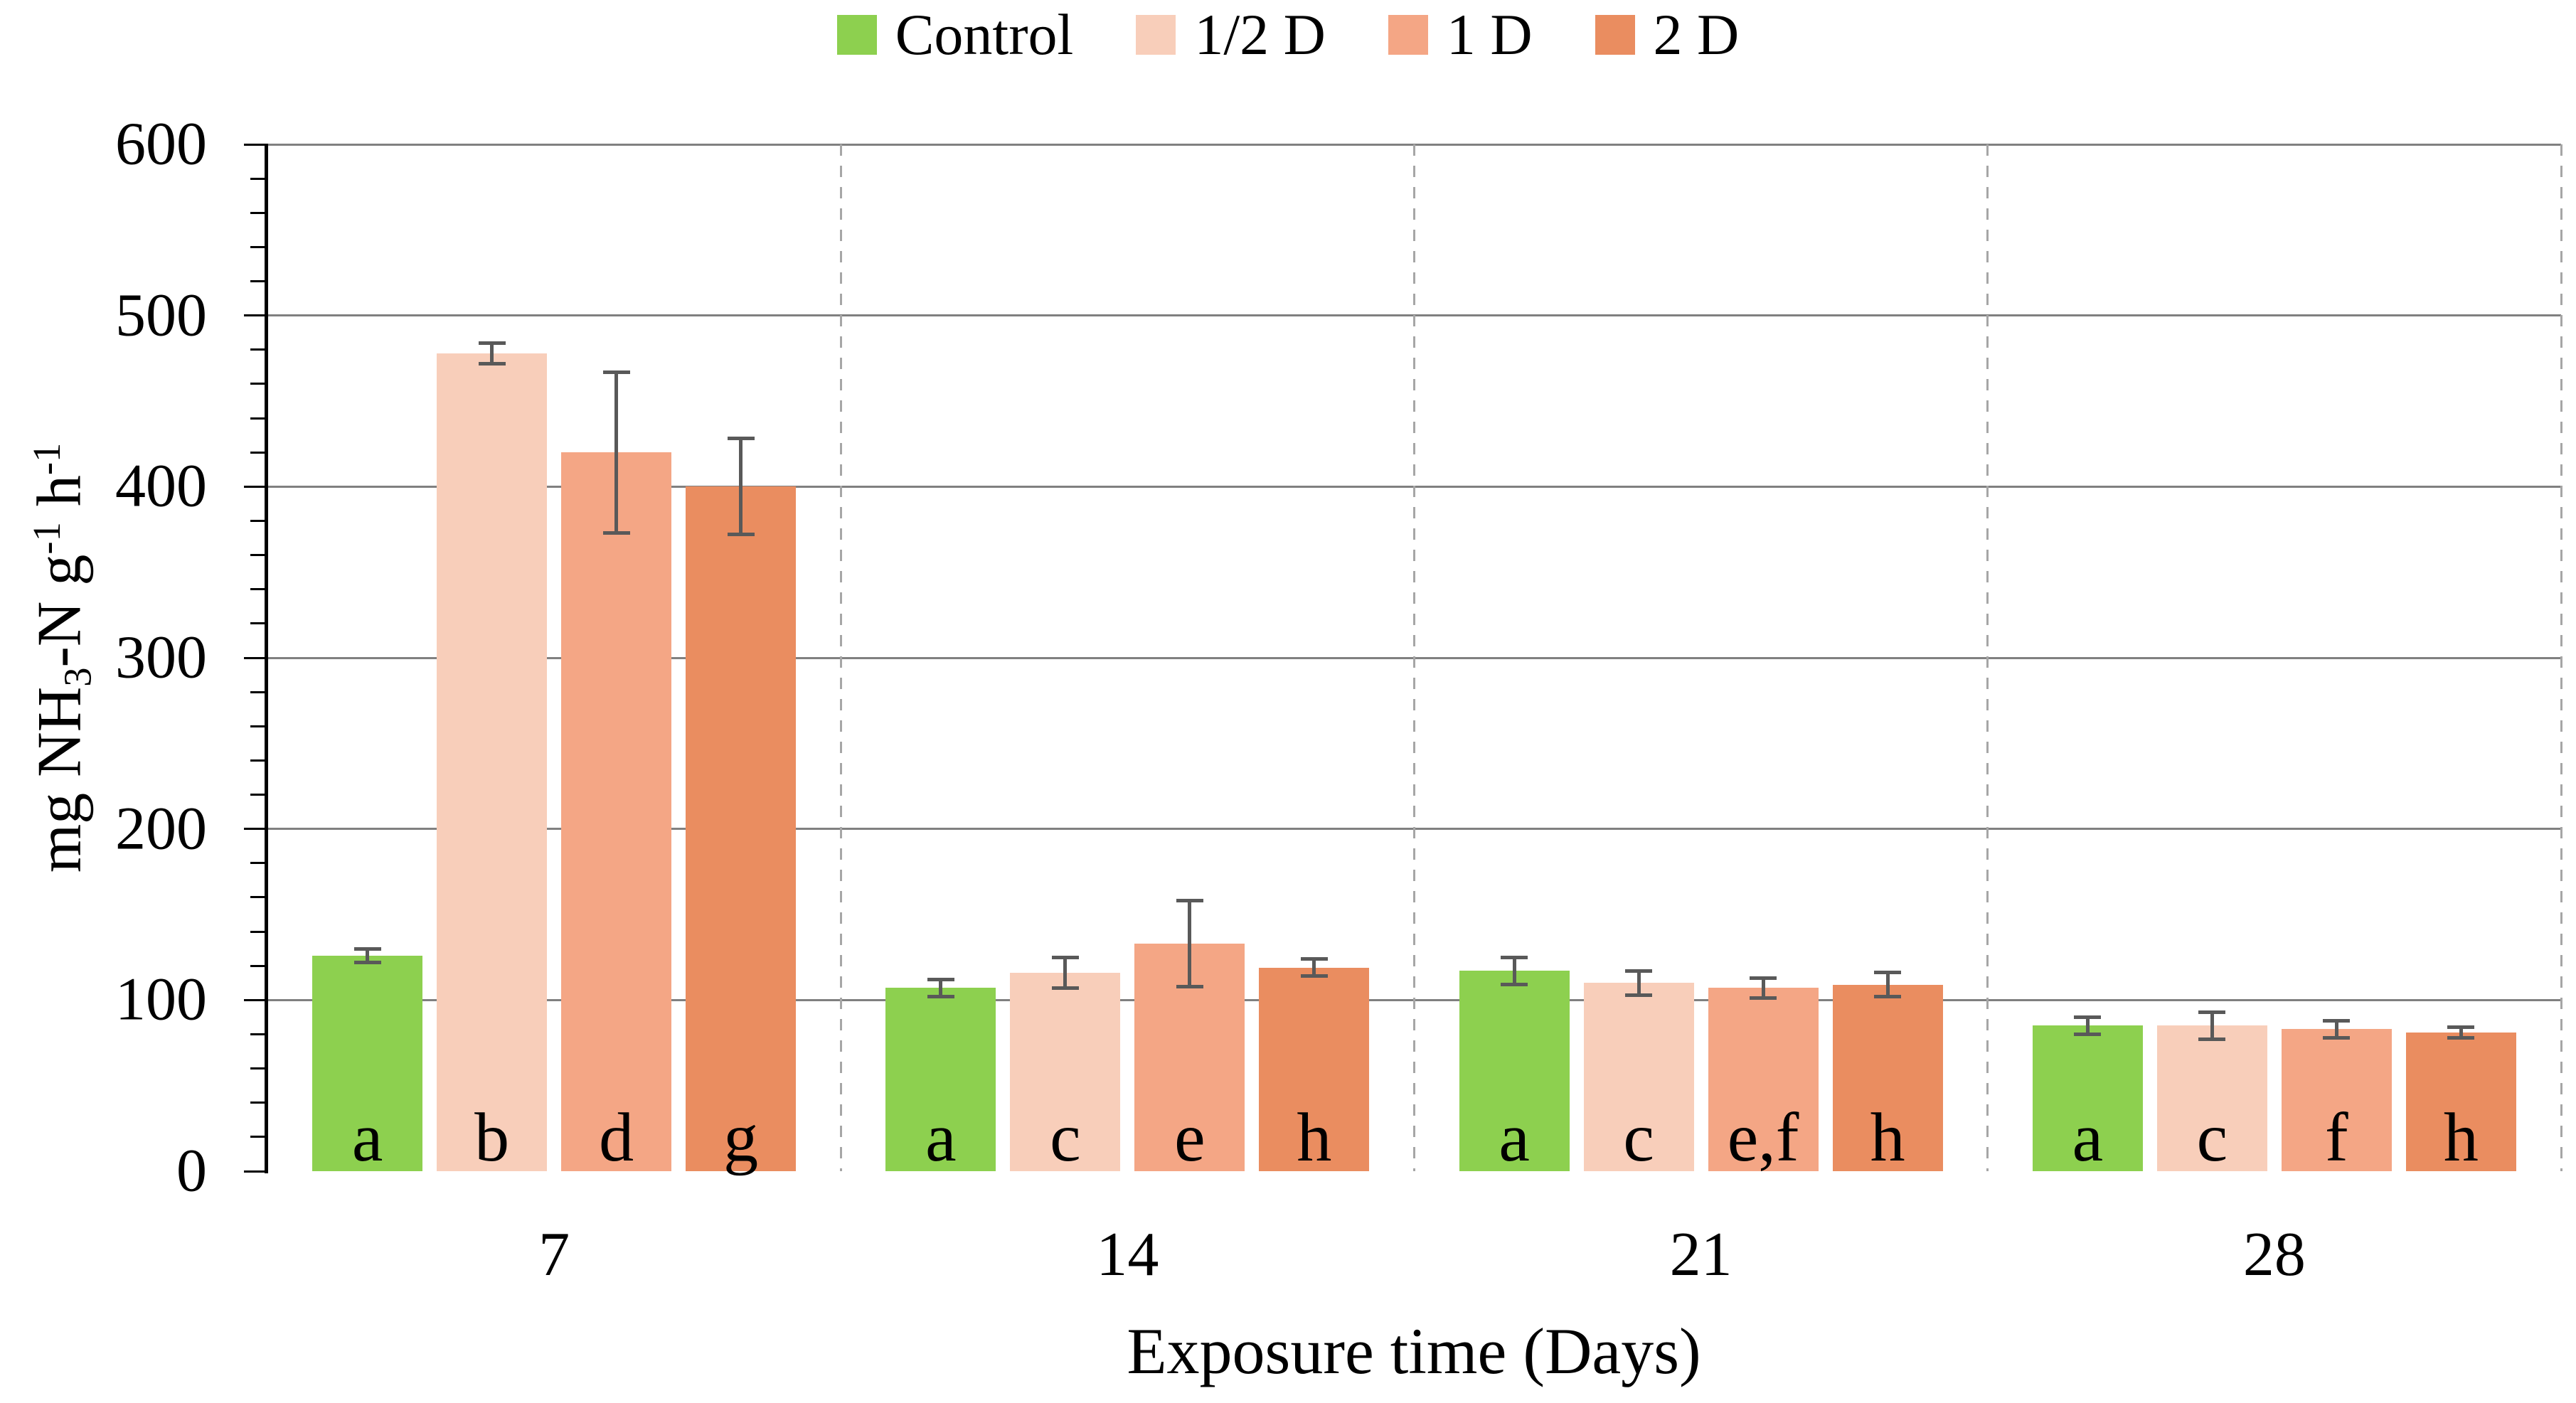  Describe the element at coordinates (1414, 1351) in the screenshot. I see `x-axis-title: Exposure time (Days)` at that location.